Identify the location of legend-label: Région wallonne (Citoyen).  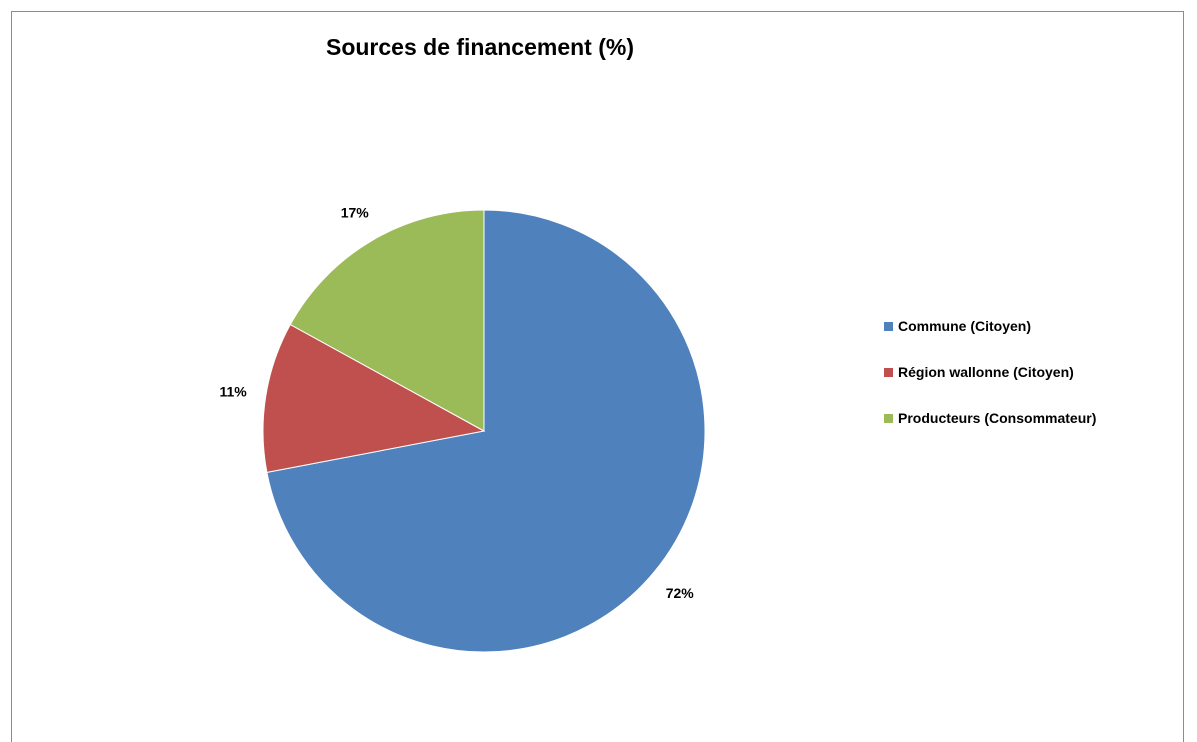
(986, 372).